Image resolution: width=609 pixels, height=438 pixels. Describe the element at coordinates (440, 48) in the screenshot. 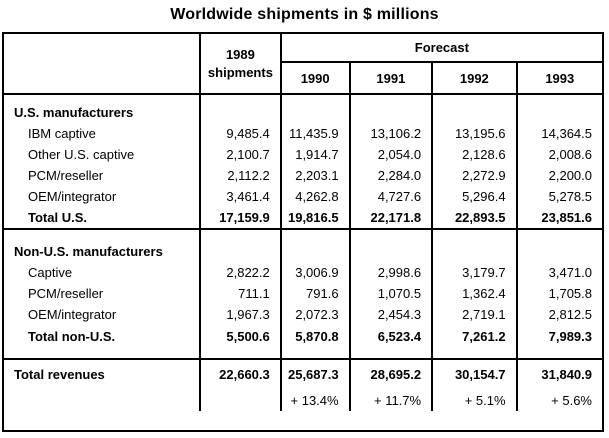

I see `forecast-header: Forecast` at that location.